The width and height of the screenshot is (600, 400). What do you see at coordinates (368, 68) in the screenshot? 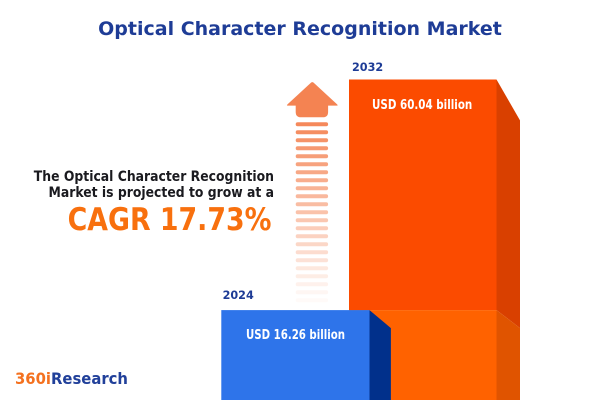
I see `bar-2032-year-label: 2032` at bounding box center [368, 68].